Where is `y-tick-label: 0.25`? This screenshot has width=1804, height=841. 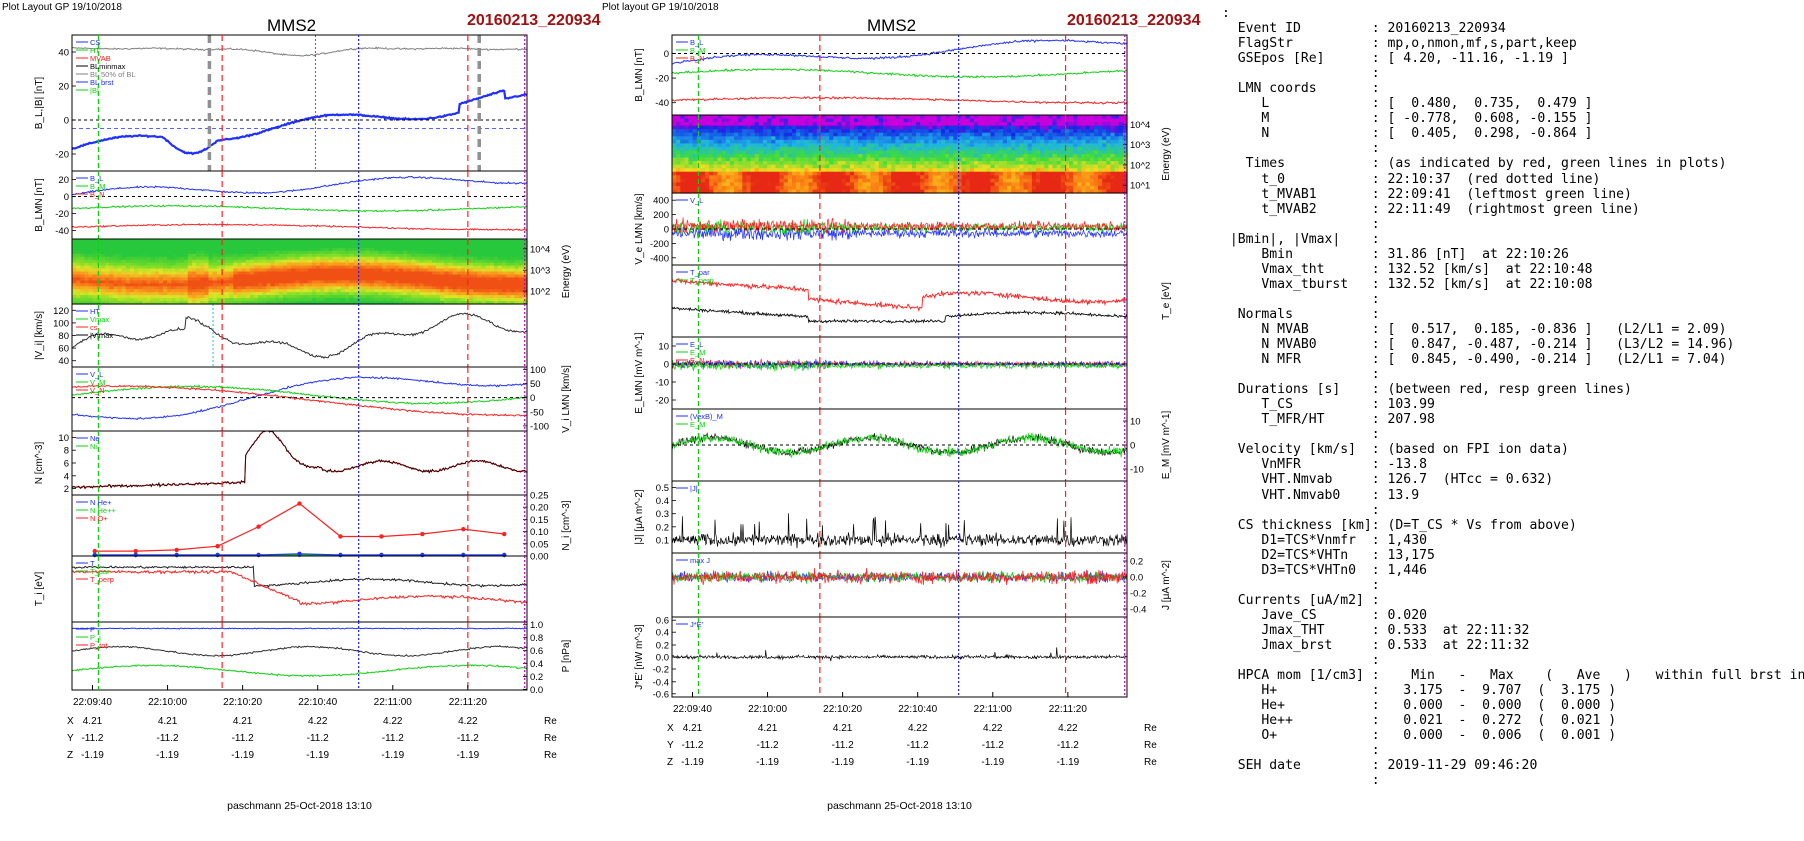
y-tick-label: 0.25 is located at coordinates (539, 496).